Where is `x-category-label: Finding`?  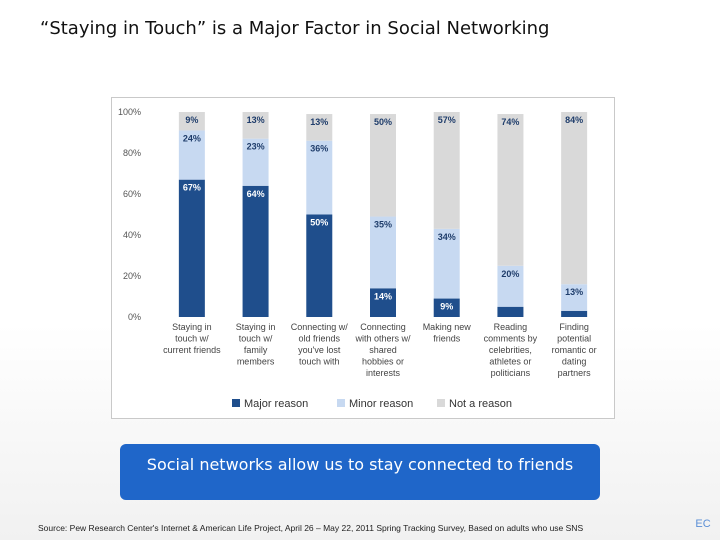
x-category-label: Finding is located at coordinates (574, 327).